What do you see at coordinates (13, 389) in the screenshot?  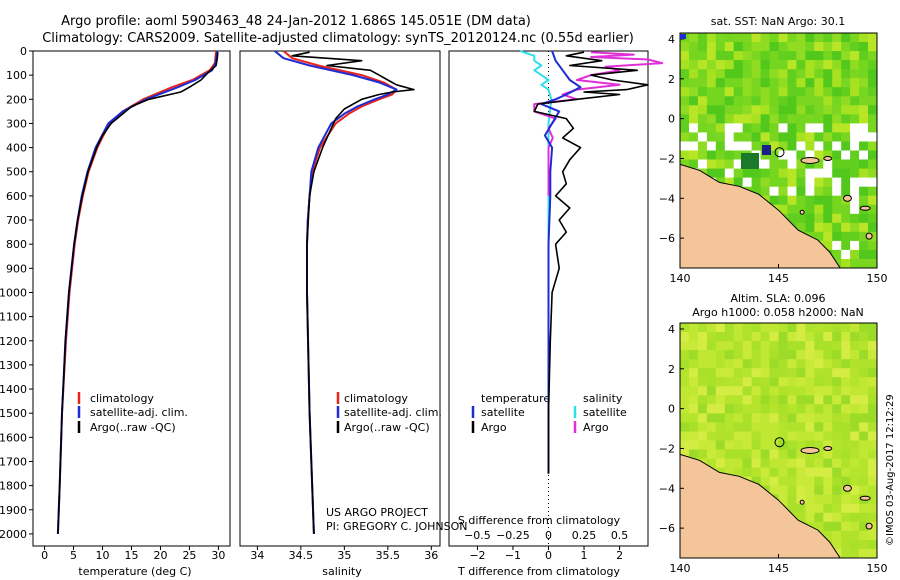 I see `depth-tick-label: 1400` at bounding box center [13, 389].